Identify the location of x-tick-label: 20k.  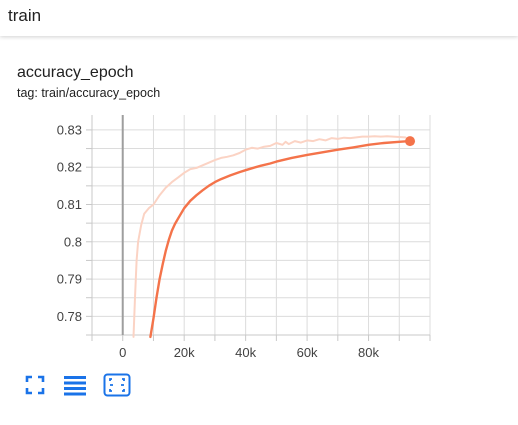
(184, 352).